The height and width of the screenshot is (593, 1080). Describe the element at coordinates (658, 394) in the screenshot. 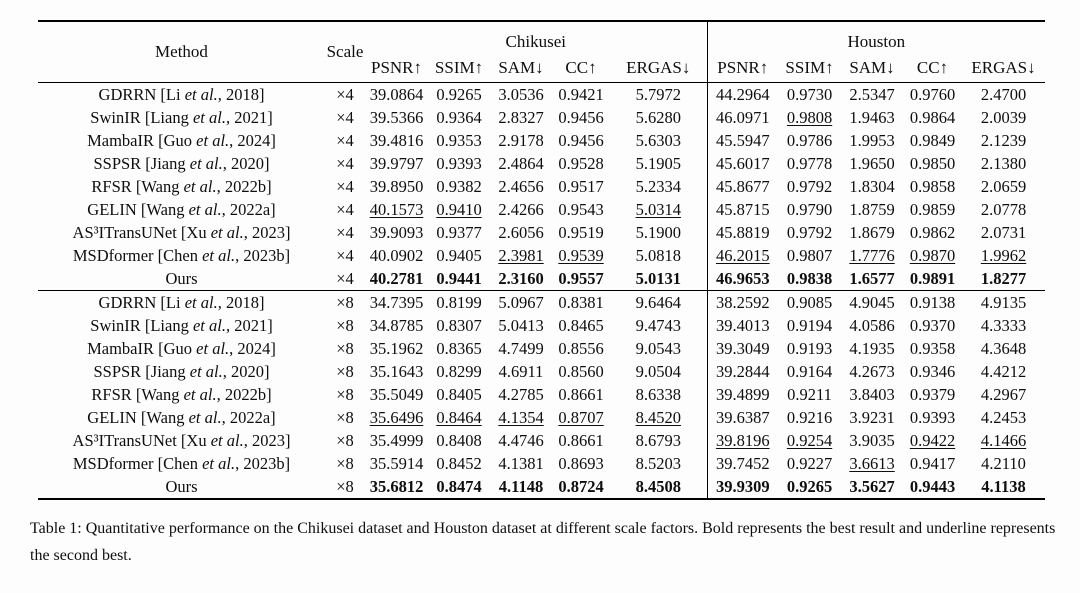

I see `metric-value-cell: 8.6338` at that location.